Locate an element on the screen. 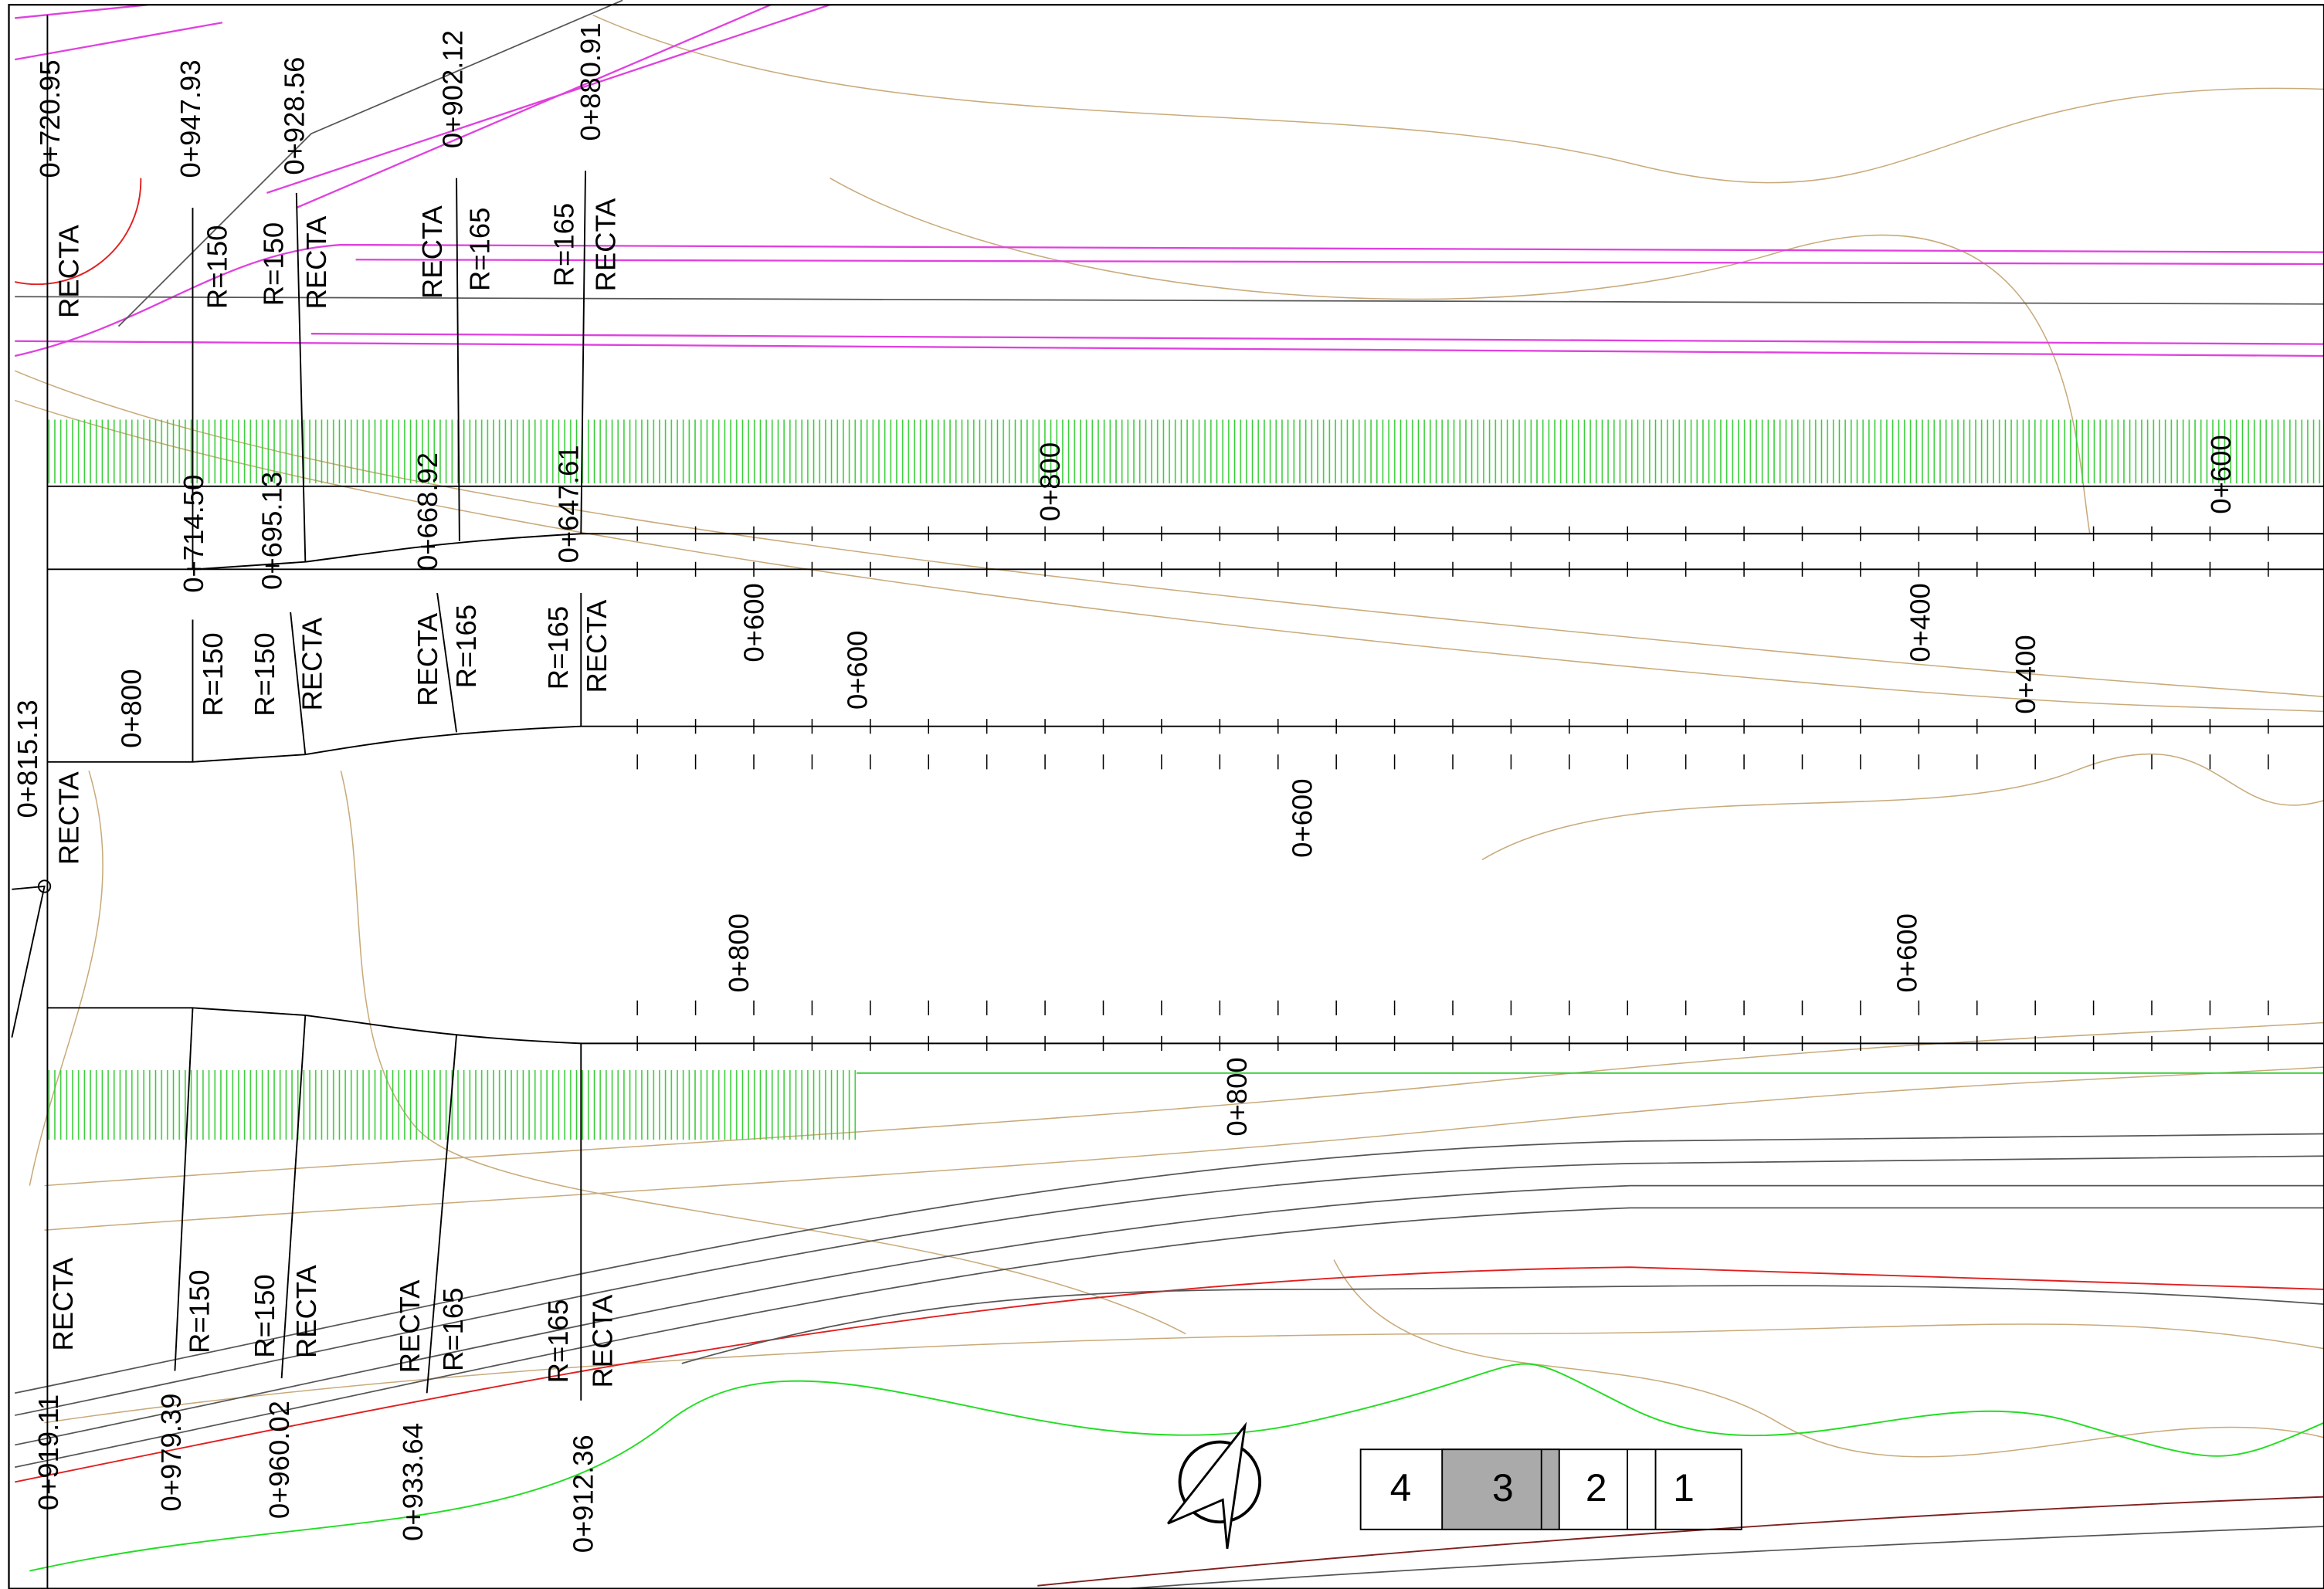  north-arrow is located at coordinates (1214, 1485).